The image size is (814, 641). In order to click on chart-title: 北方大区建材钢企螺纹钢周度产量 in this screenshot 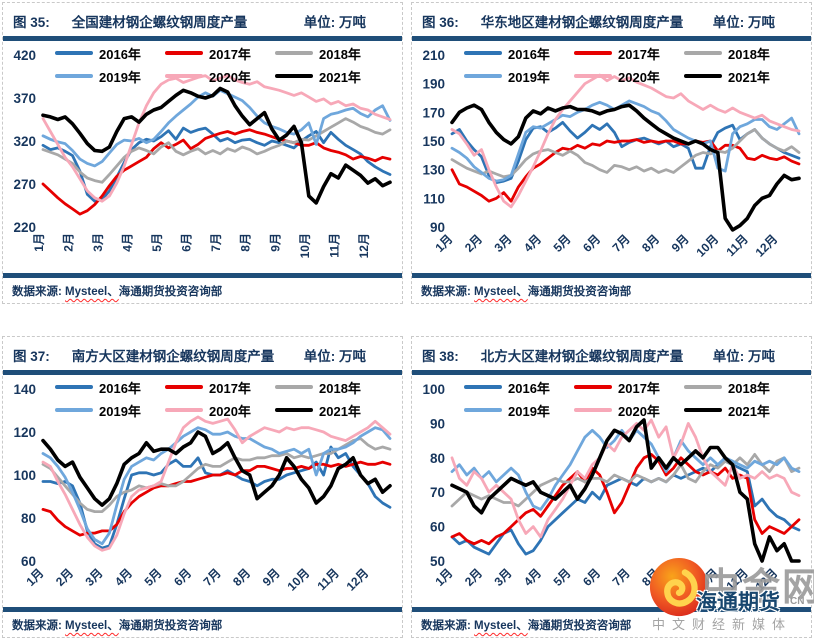, I will do `click(582, 356)`.